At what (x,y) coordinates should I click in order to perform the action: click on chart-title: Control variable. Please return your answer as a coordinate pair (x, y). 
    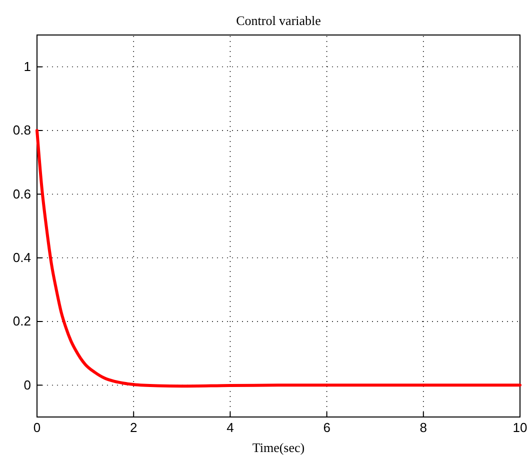
    Looking at the image, I should click on (279, 20).